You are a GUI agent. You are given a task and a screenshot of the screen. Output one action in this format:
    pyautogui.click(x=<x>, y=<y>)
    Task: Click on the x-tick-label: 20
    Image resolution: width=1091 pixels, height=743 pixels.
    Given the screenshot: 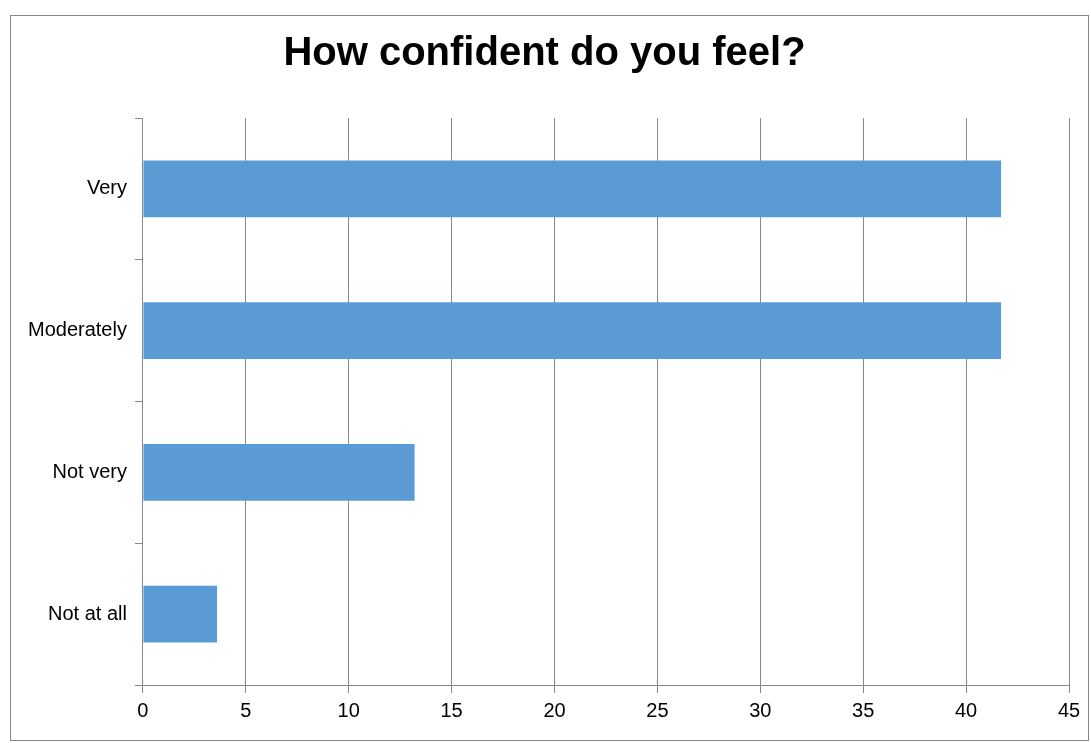 What is the action you would take?
    pyautogui.click(x=554, y=709)
    